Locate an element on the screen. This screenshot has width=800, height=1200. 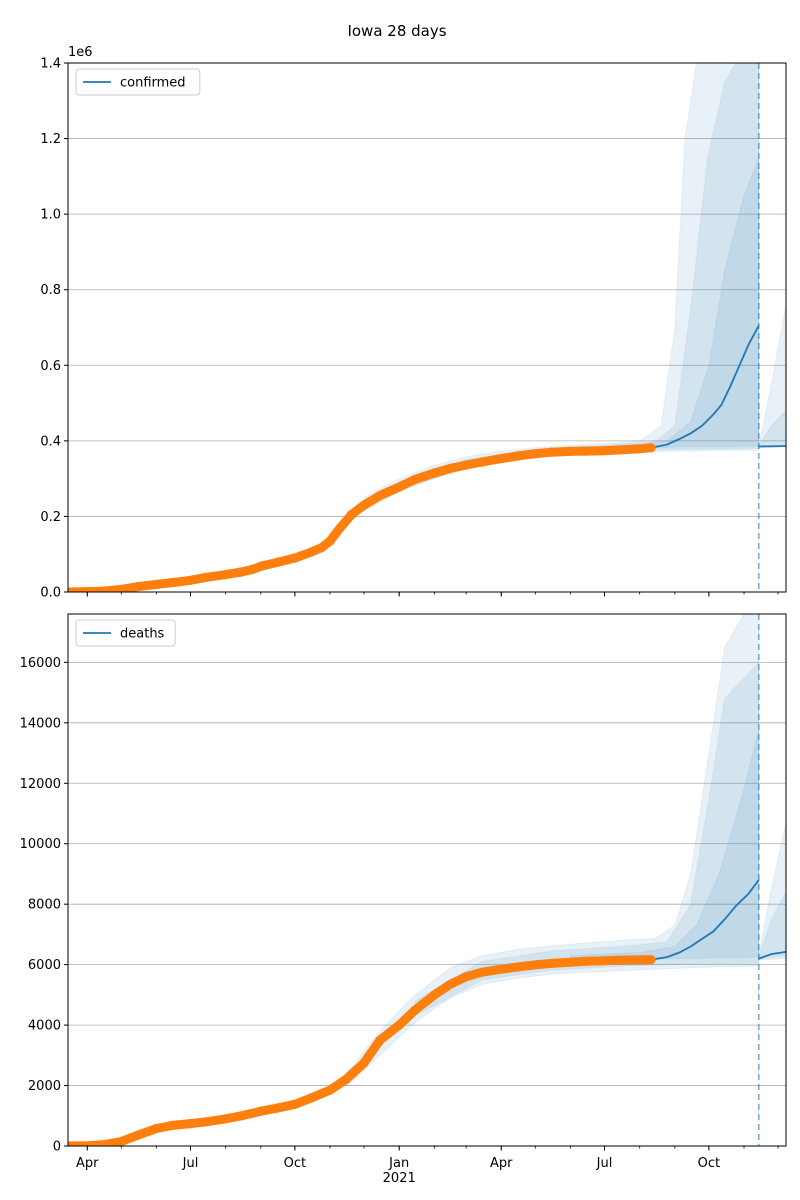
y-tick-label: 14000 is located at coordinates (40, 723).